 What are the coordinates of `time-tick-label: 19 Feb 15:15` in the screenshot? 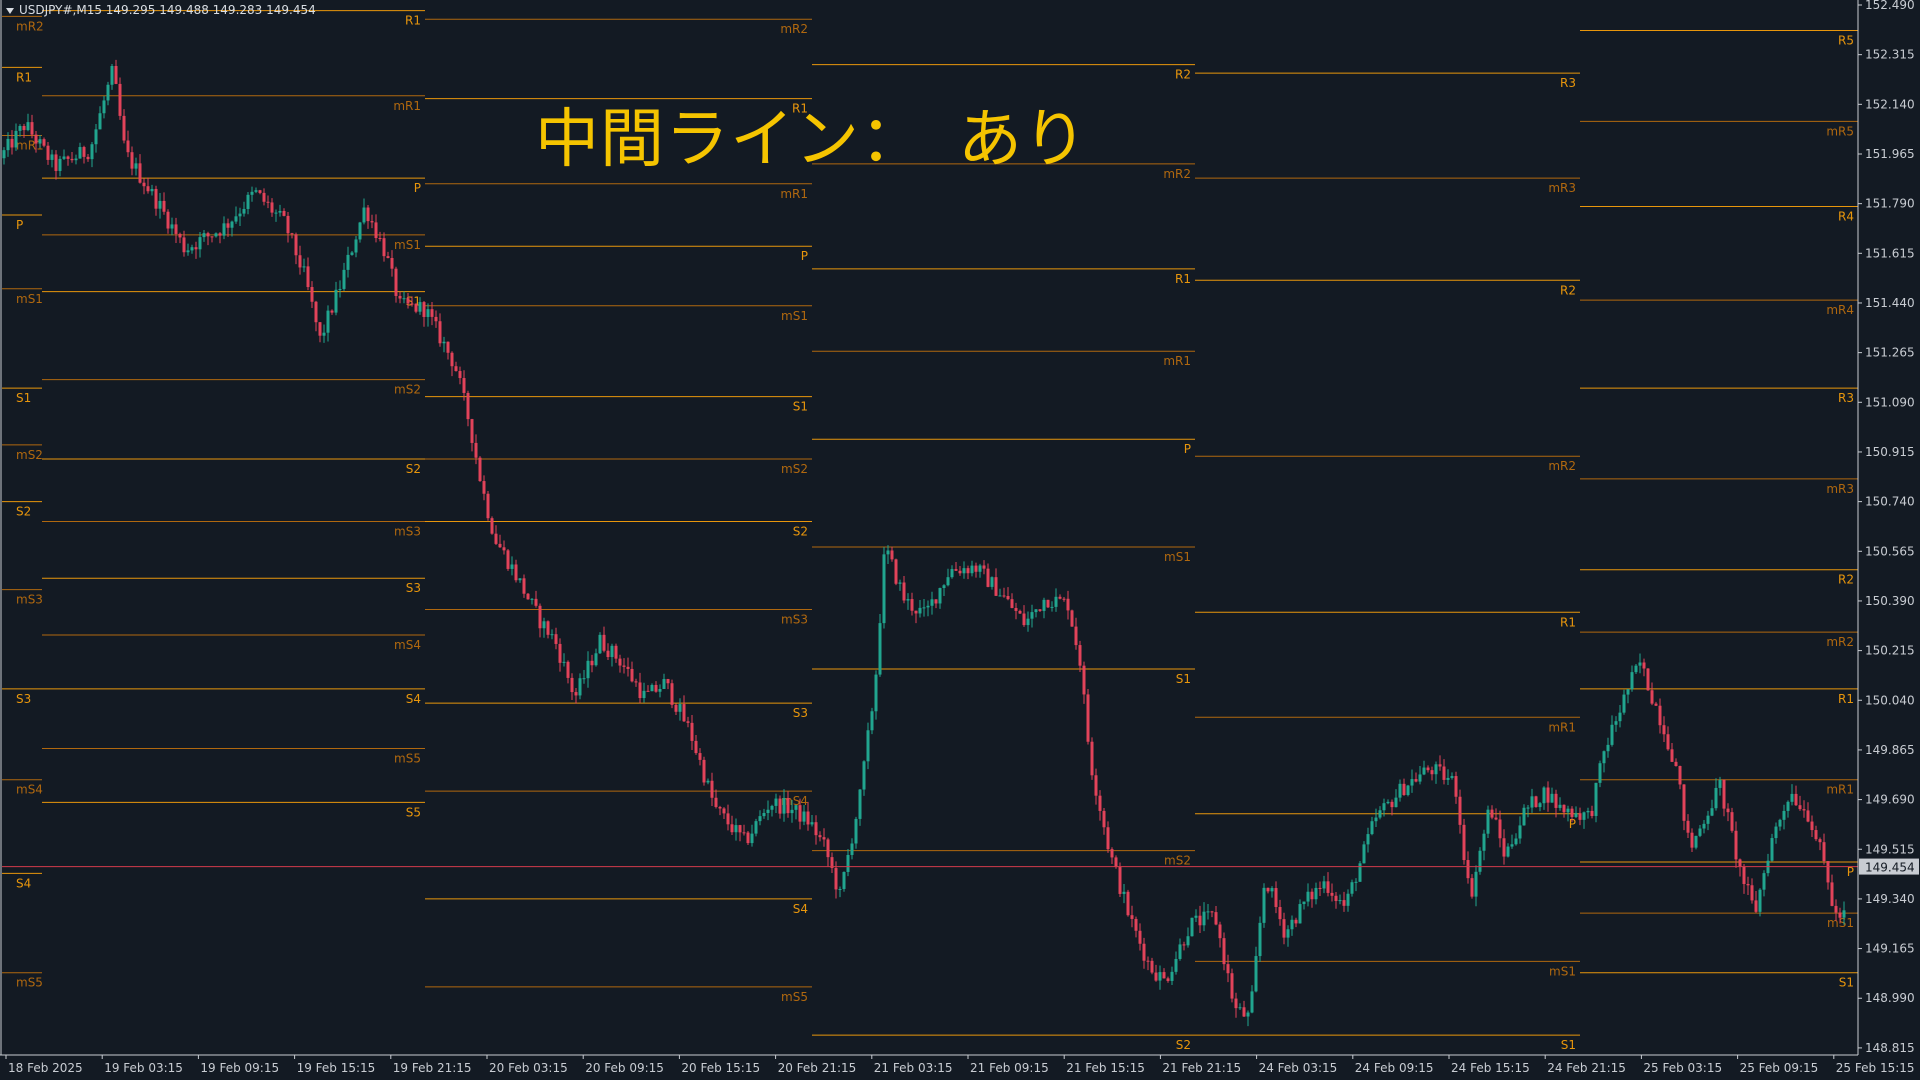 It's located at (336, 1068).